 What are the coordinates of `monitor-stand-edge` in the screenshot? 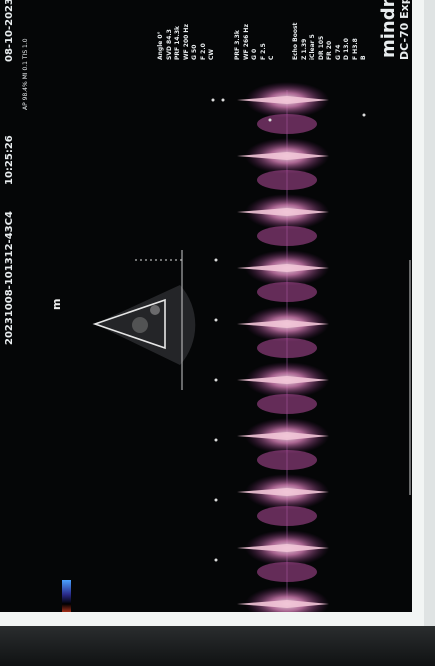 It's located at (217, 646).